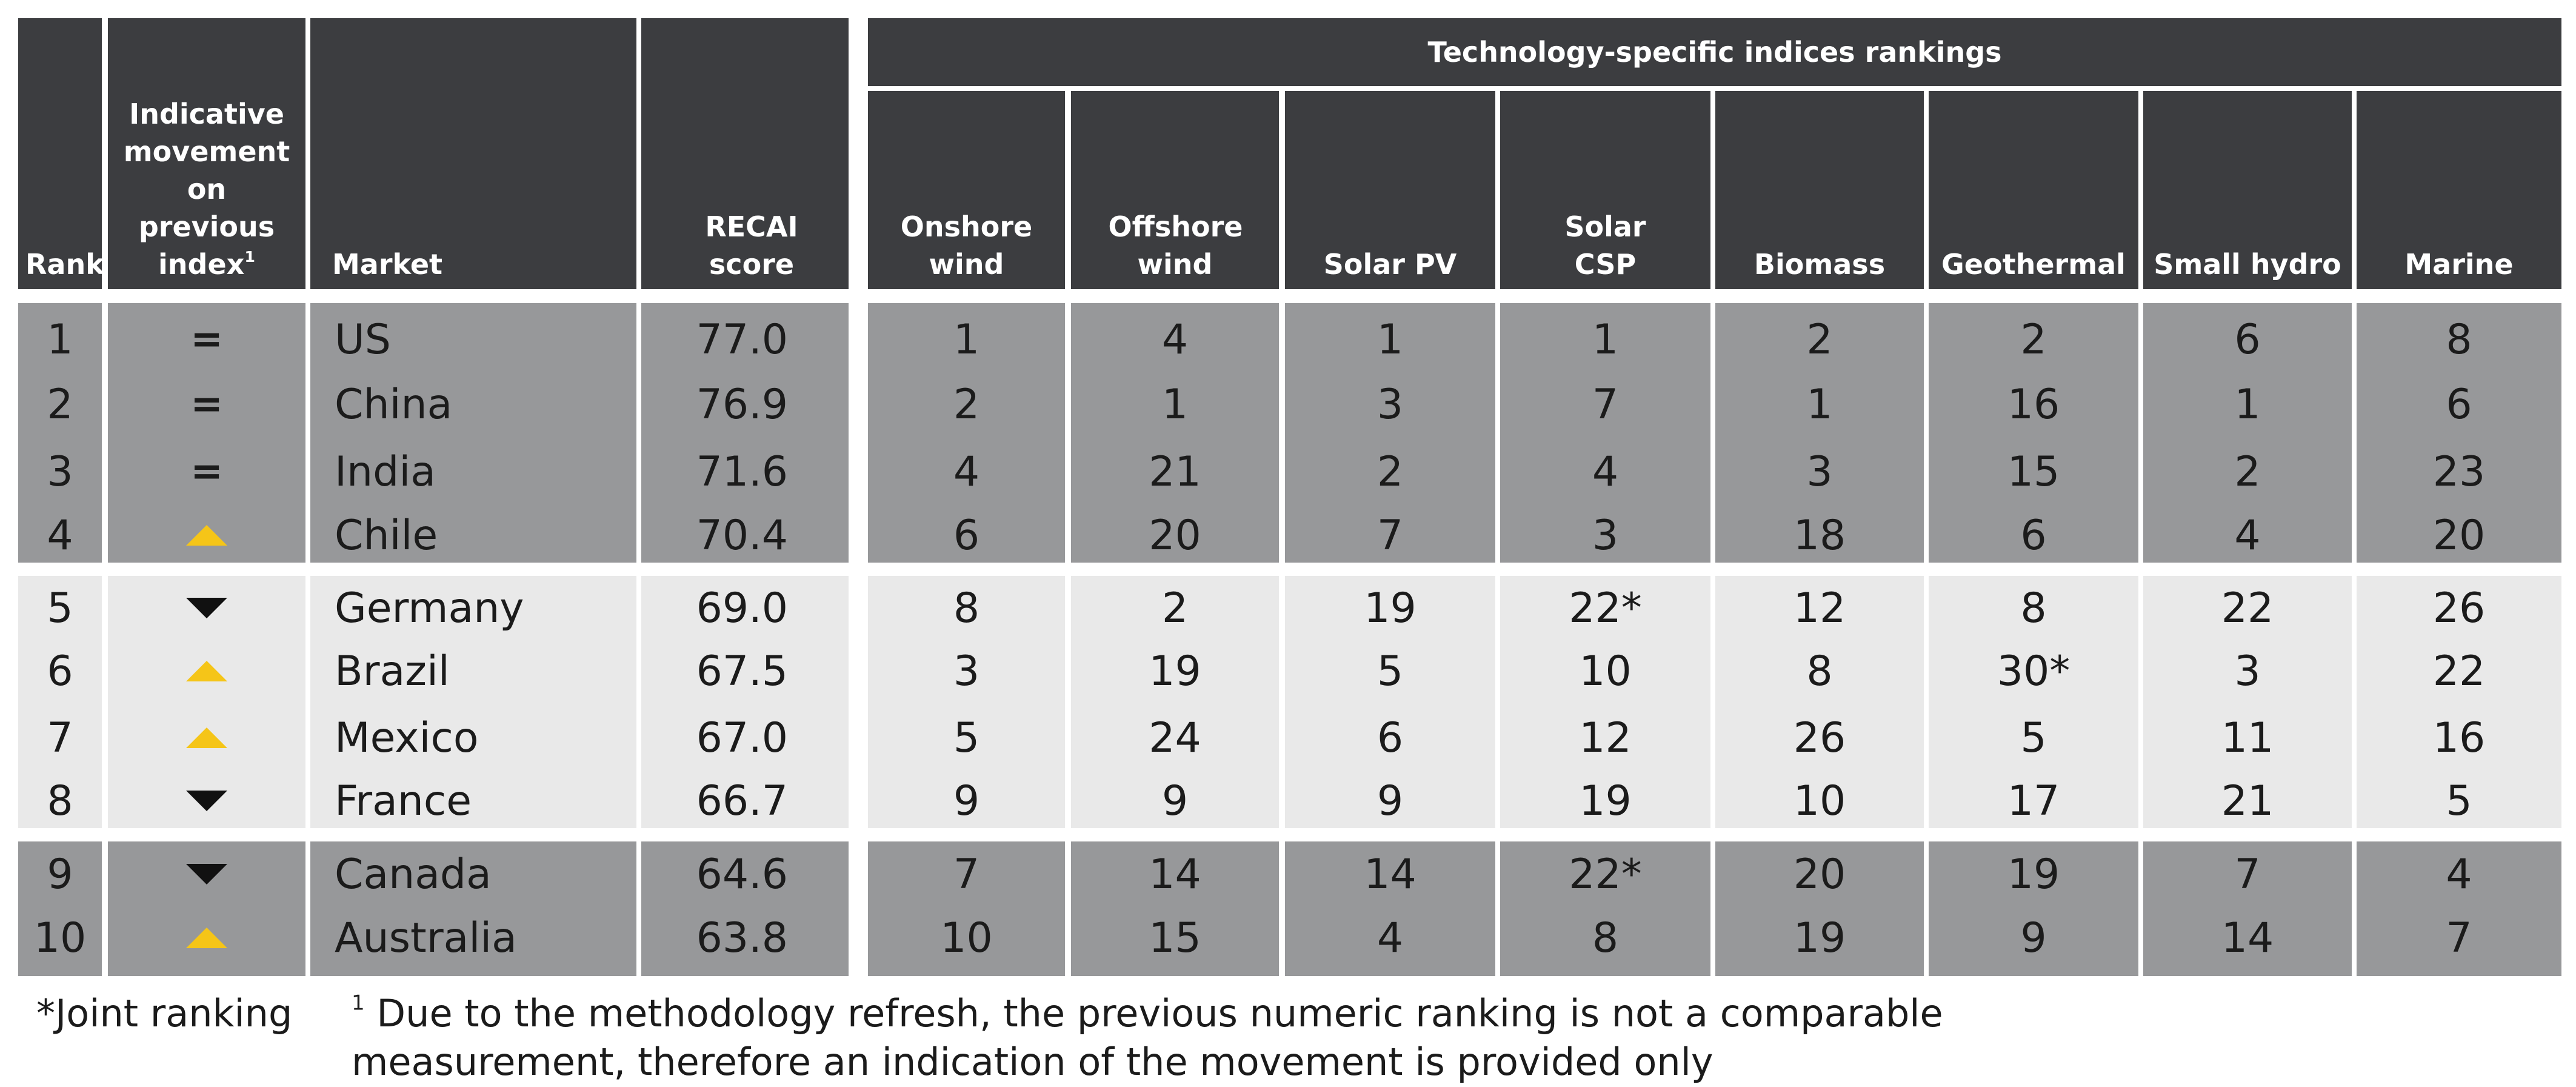  I want to click on market-name: India, so click(386, 472).